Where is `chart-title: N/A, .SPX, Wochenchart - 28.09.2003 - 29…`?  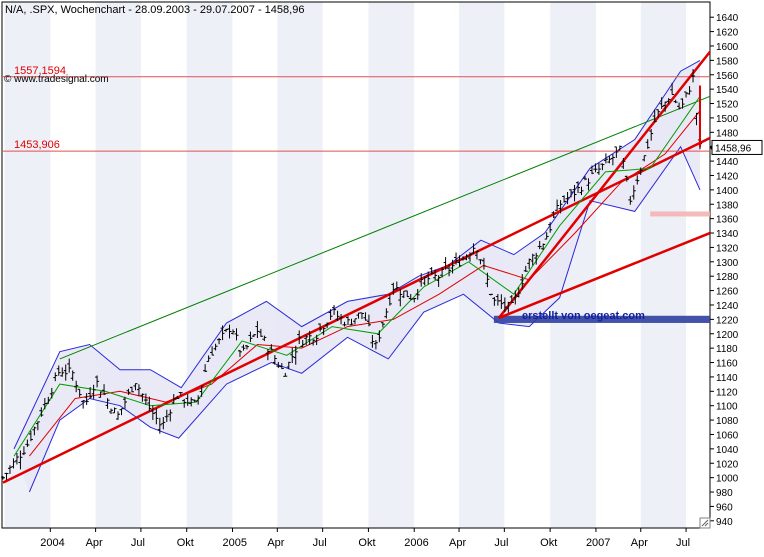
chart-title: N/A, .SPX, Wochenchart - 28.09.2003 - 29… is located at coordinates (154, 10).